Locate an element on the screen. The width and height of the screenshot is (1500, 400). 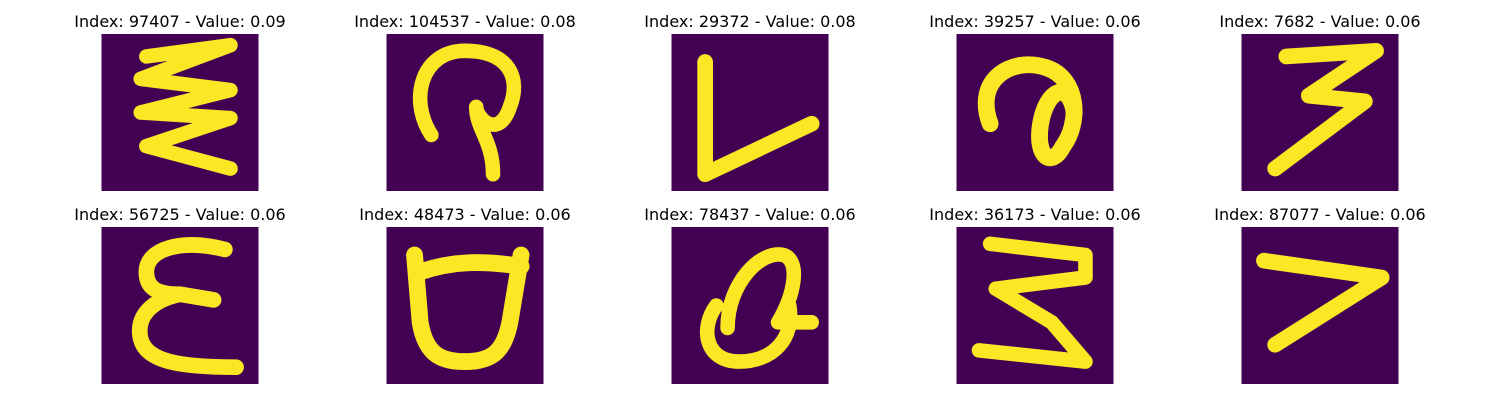
panel-title: Index: 56725 - Value: 0.06 is located at coordinates (180, 214).